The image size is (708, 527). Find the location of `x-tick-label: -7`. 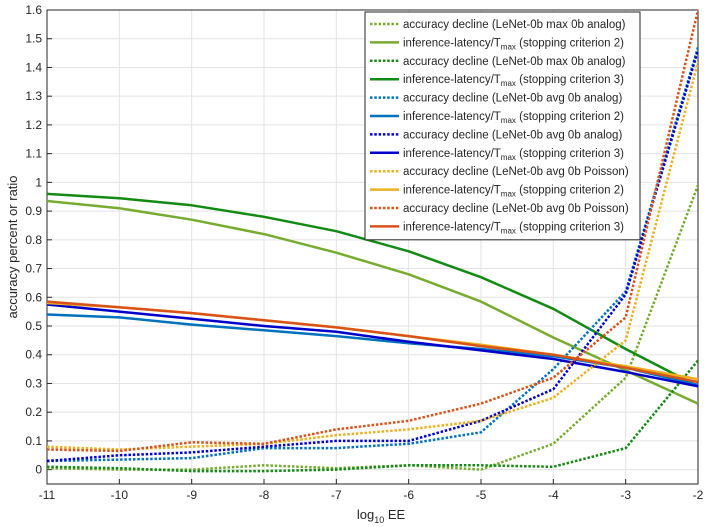

x-tick-label: -7 is located at coordinates (336, 495).